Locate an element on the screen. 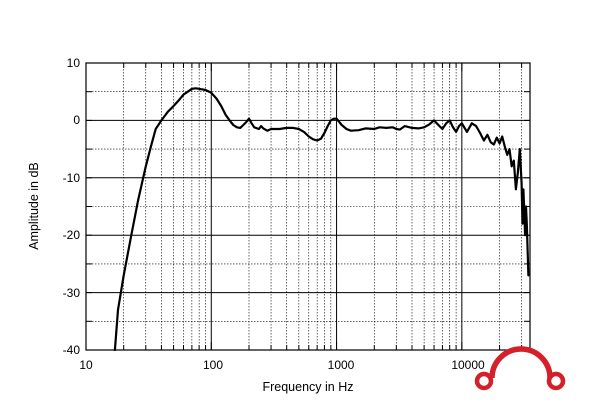  y-tick-label: -20 is located at coordinates (72, 235).